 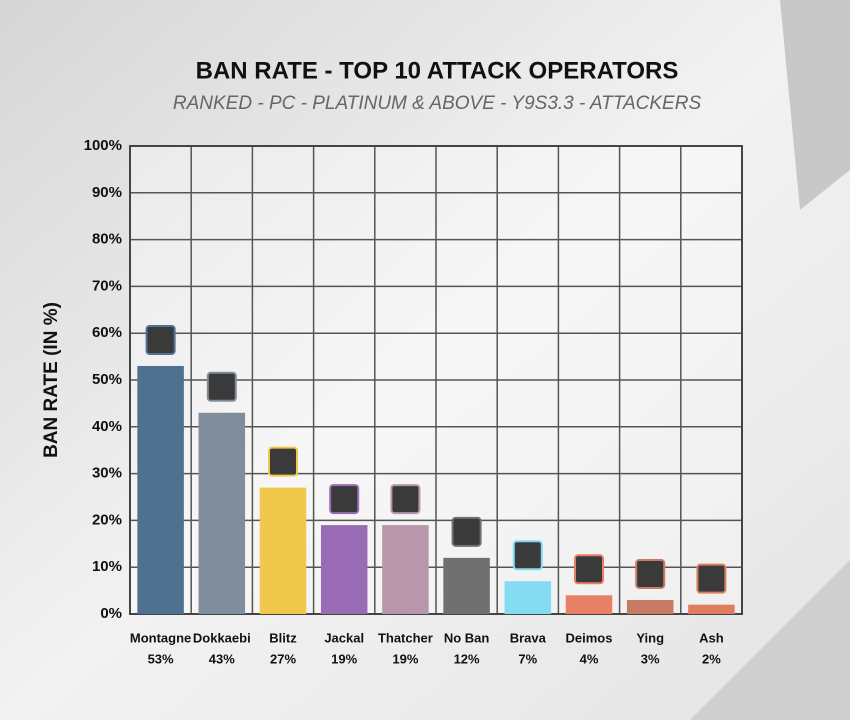 I want to click on y-tick-label: 90%, so click(x=107, y=192).